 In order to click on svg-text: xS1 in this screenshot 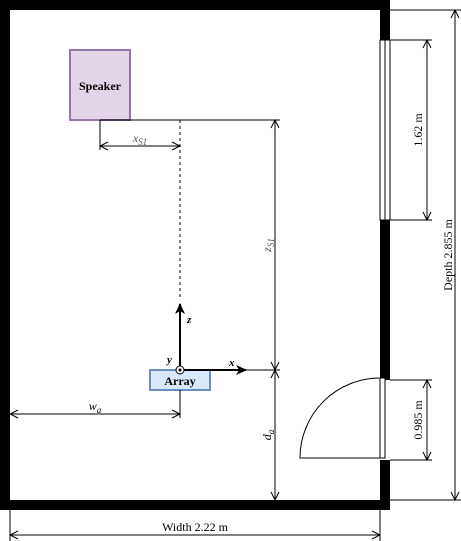, I will do `click(139, 139)`.